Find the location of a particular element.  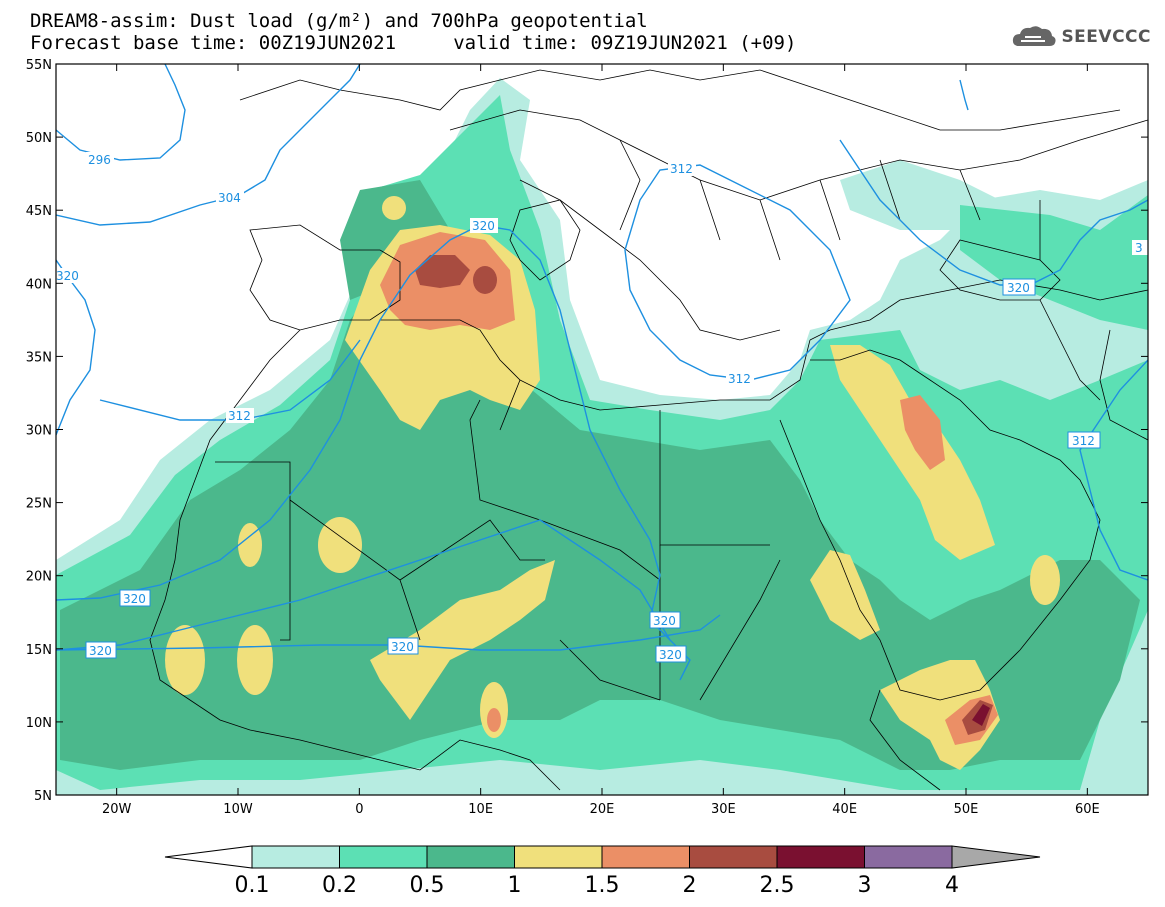

dust-shade-1-sahel is located at coordinates (462, 640).